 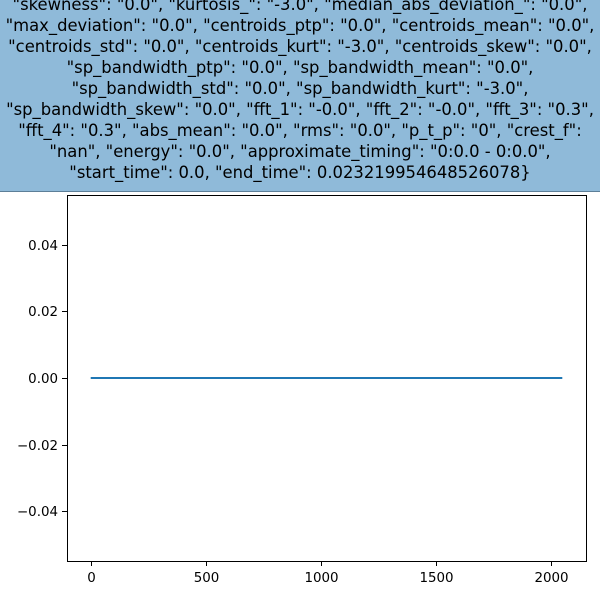 What do you see at coordinates (91, 578) in the screenshot?
I see `x-tick-label: 0` at bounding box center [91, 578].